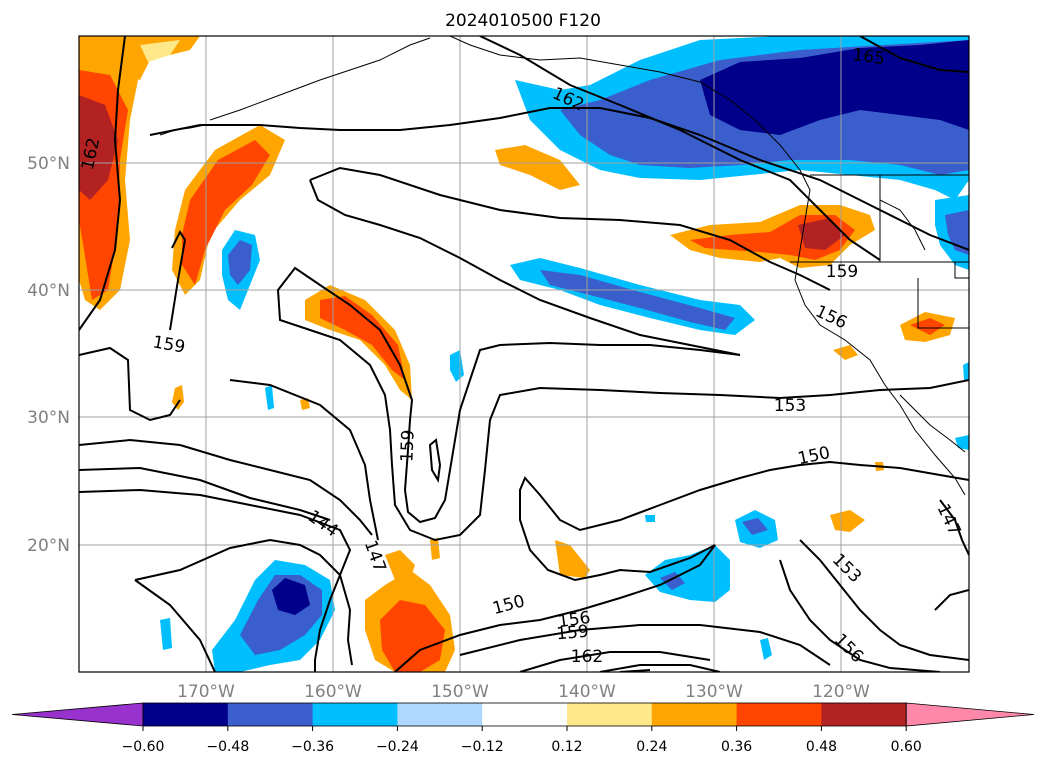 The height and width of the screenshot is (765, 1047). I want to click on contour-label: 153, so click(790, 406).